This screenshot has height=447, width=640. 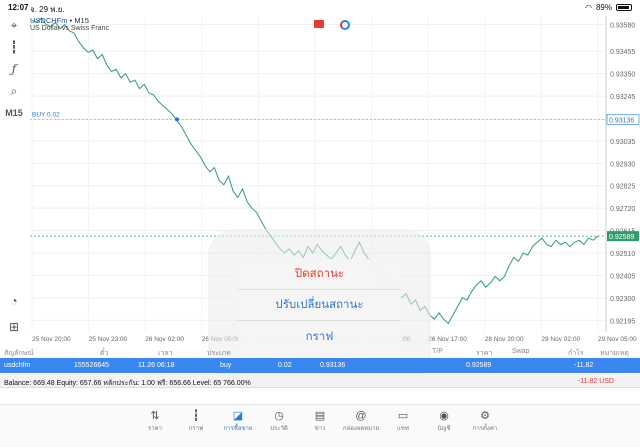 I want to click on row-profit: -11.82, so click(x=584, y=365).